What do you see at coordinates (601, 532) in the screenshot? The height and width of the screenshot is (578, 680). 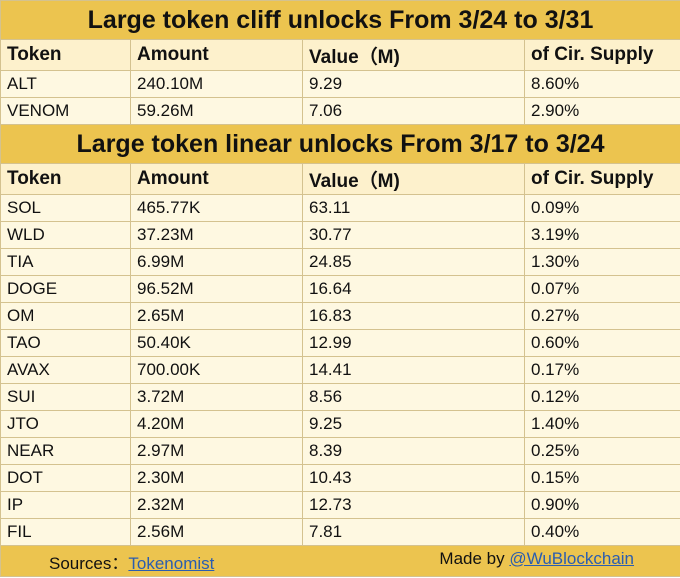 I see `supply-cell: 0.40%` at bounding box center [601, 532].